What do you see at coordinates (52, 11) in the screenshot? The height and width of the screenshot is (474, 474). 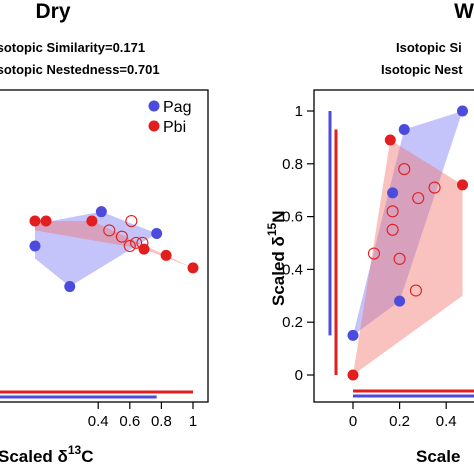 I see `panel1-title: Dry` at bounding box center [52, 11].